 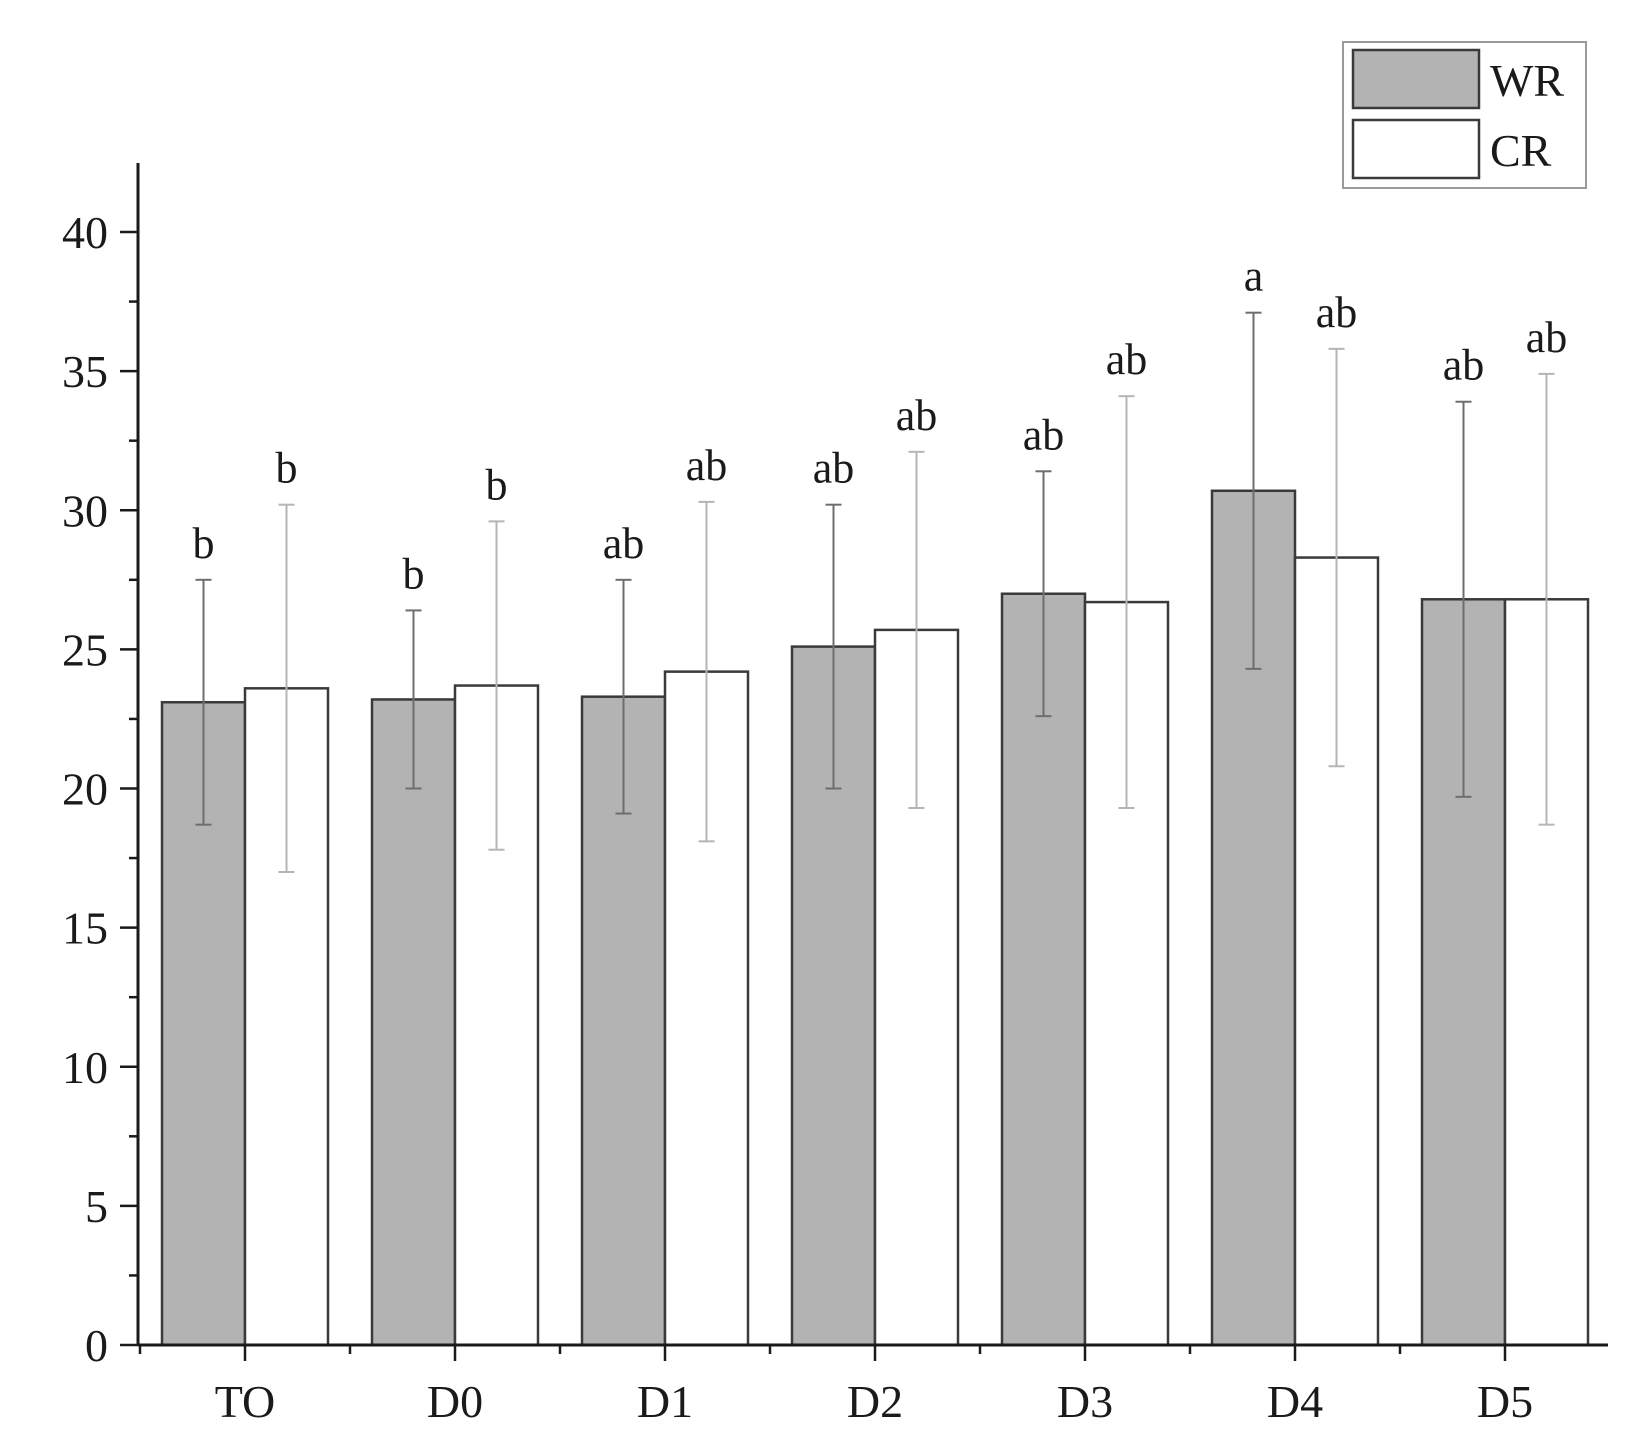 I want to click on y-tick-label-20: 20, so click(x=85, y=789).